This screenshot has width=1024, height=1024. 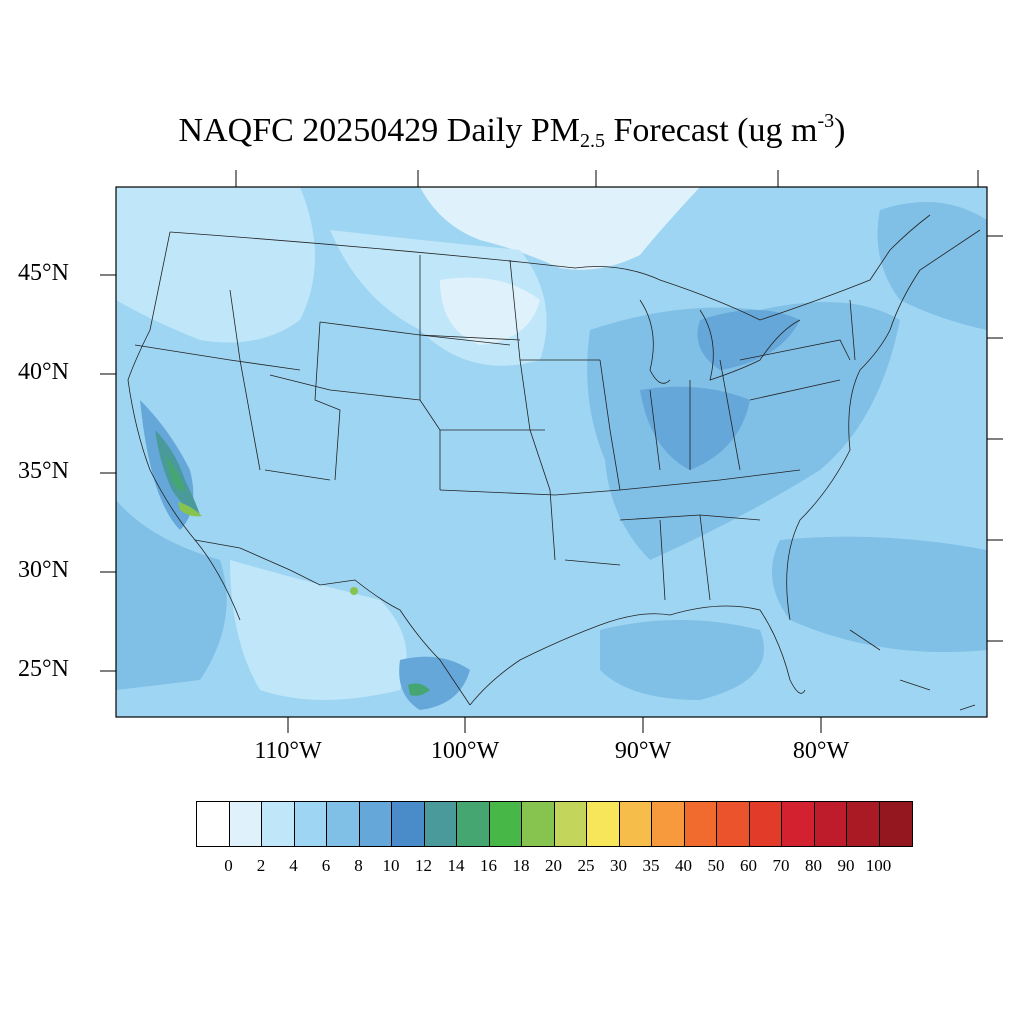 I want to click on us-canada-border, so click(x=550, y=267).